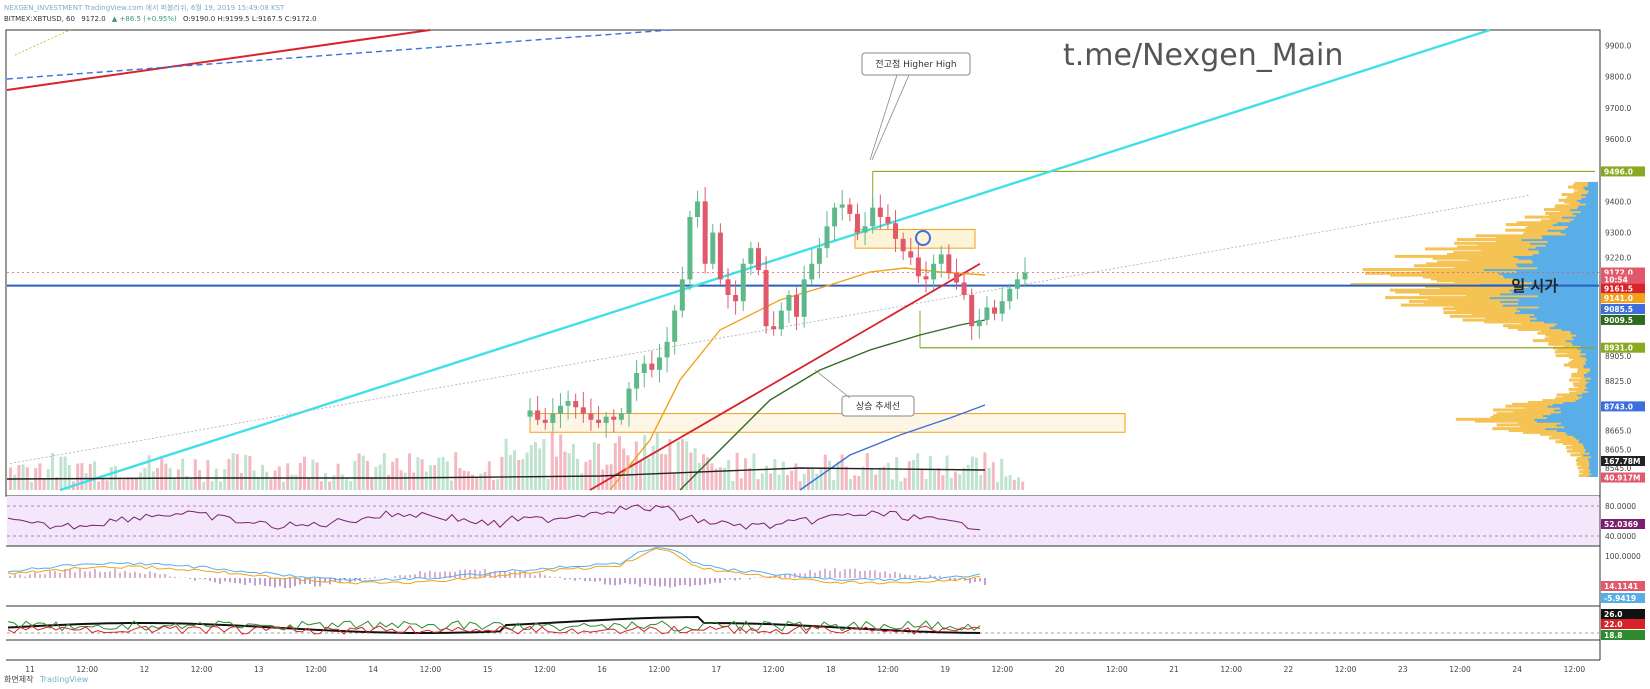  What do you see at coordinates (1403, 669) in the screenshot?
I see `time-tick-label: 23` at bounding box center [1403, 669].